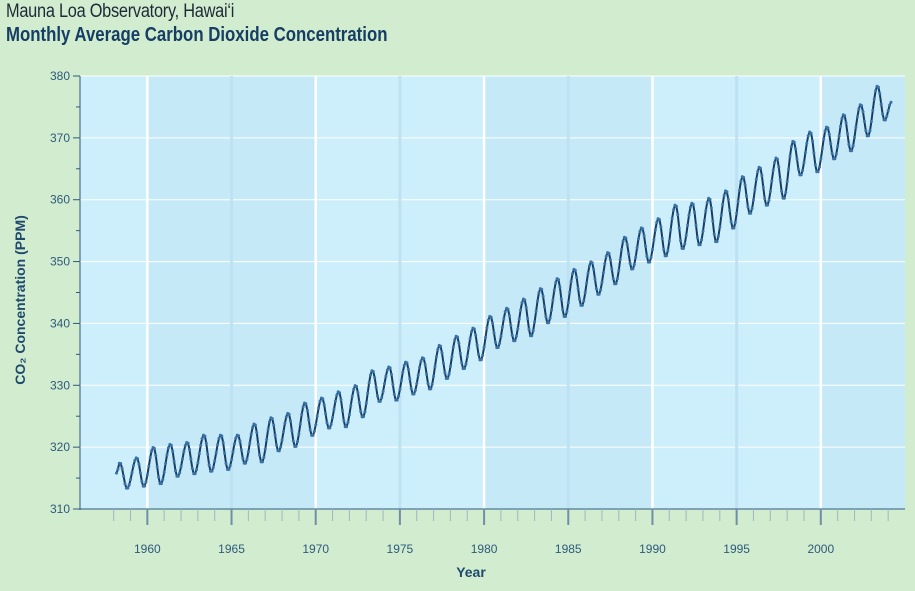 Image resolution: width=915 pixels, height=591 pixels. What do you see at coordinates (60, 76) in the screenshot?
I see `y-tick-label: 380` at bounding box center [60, 76].